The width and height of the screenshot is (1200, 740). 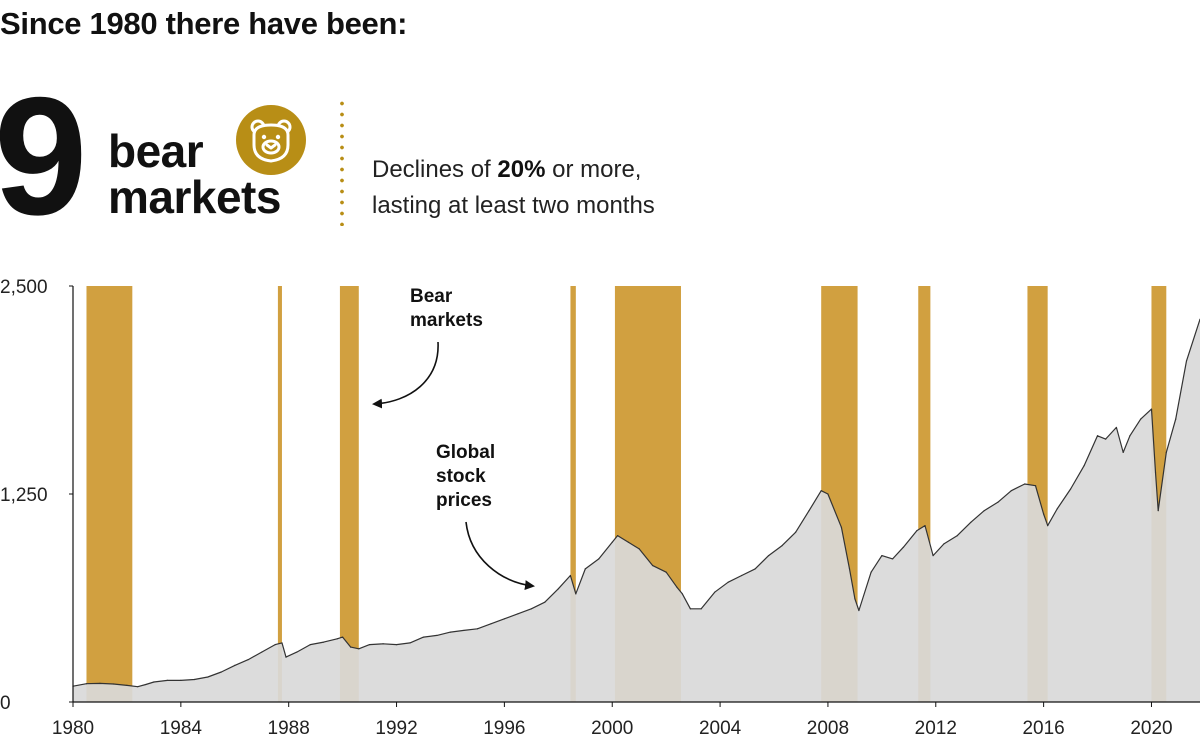 I want to click on count-label-line1: bear, so click(x=156, y=151).